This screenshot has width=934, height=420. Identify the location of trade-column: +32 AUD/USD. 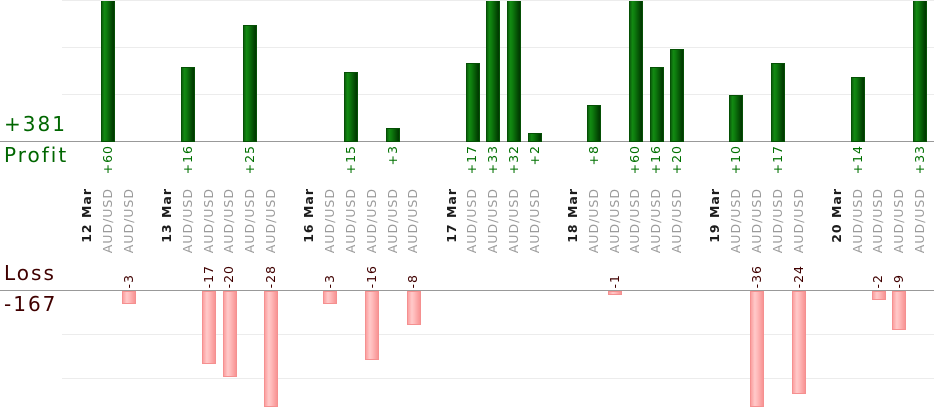
(514, 210).